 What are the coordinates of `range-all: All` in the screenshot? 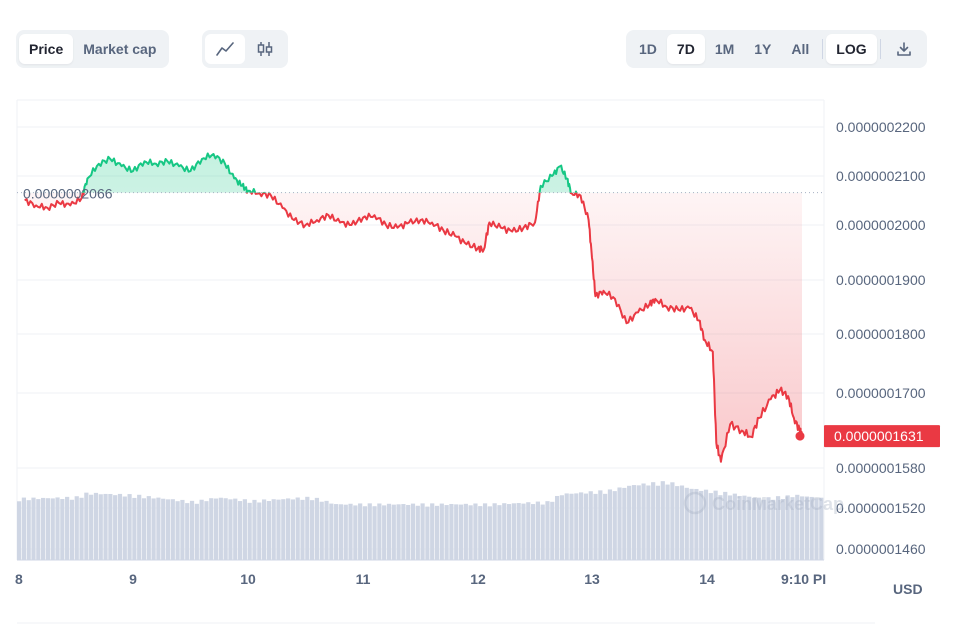 It's located at (800, 49).